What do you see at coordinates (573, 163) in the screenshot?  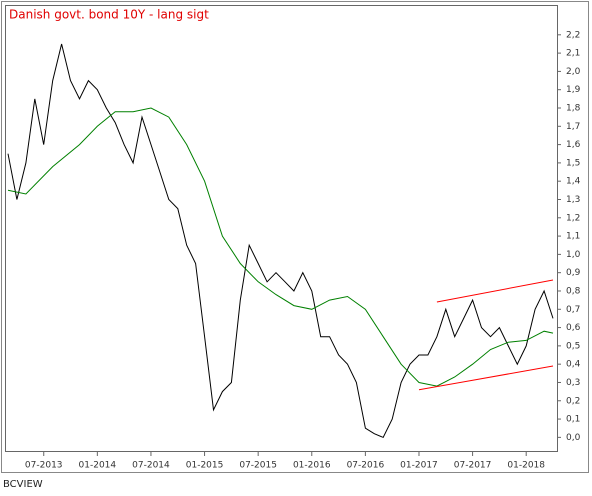 I see `y-tick-label: 1,5` at bounding box center [573, 163].